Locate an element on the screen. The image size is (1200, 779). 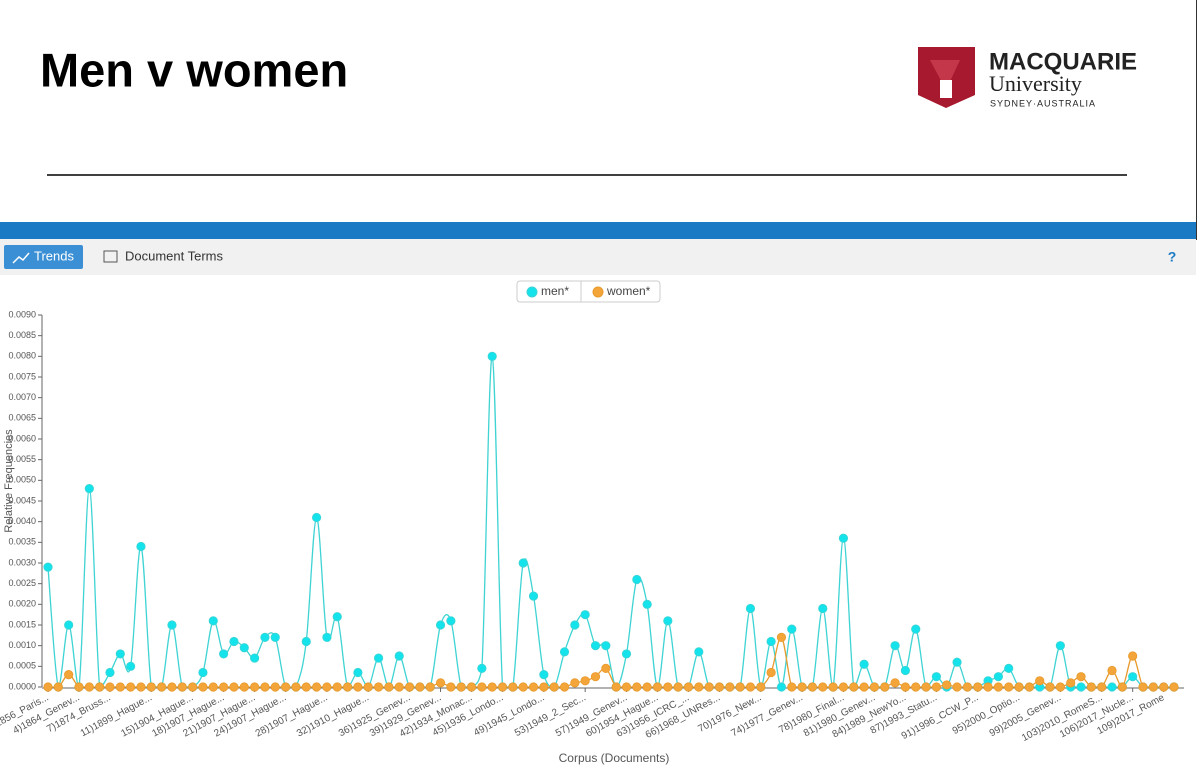
legend-marker is located at coordinates (532, 292).